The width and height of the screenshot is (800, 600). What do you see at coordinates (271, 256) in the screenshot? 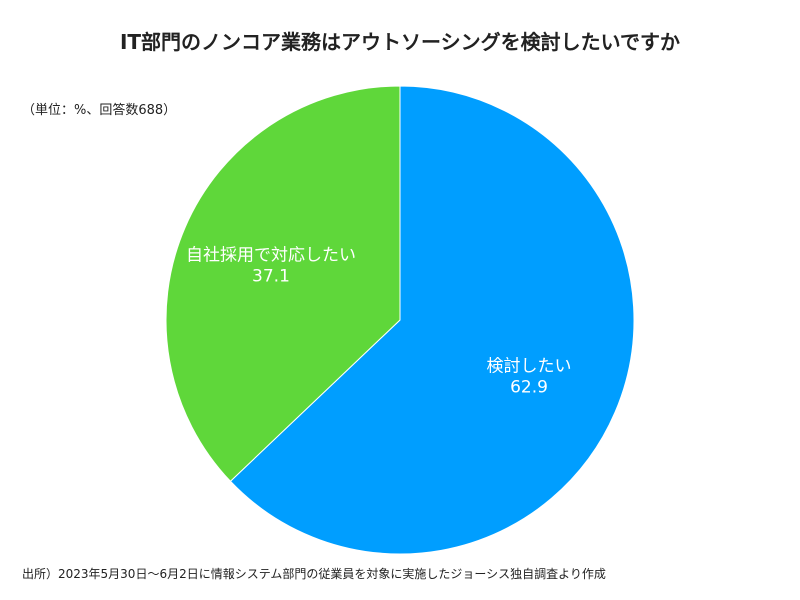
I see `slice-label-2: 自社採用で対応したい` at bounding box center [271, 256].